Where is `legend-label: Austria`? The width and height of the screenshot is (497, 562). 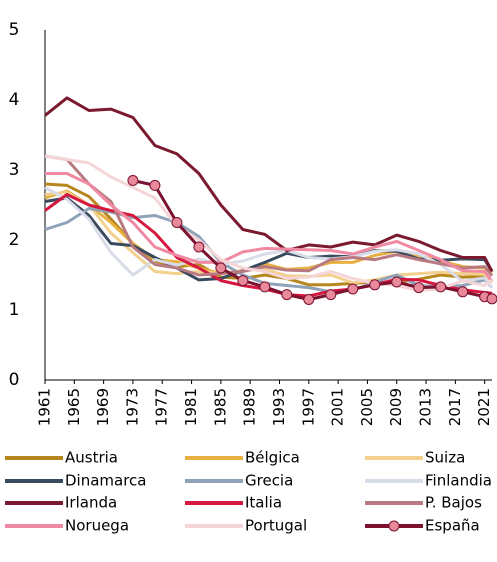 legend-label: Austria is located at coordinates (91, 458).